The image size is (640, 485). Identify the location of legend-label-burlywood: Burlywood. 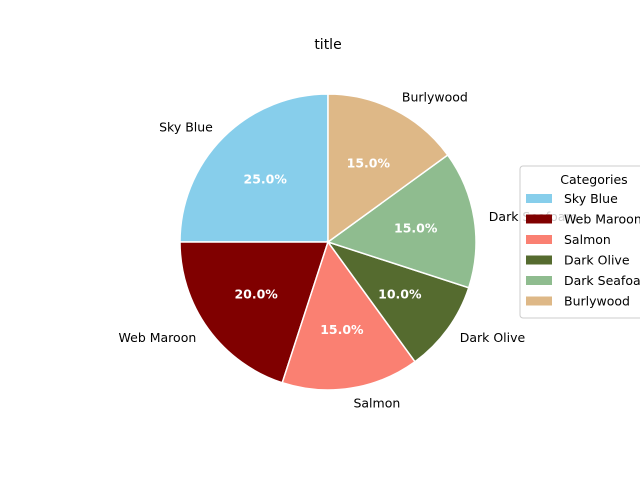
(597, 301).